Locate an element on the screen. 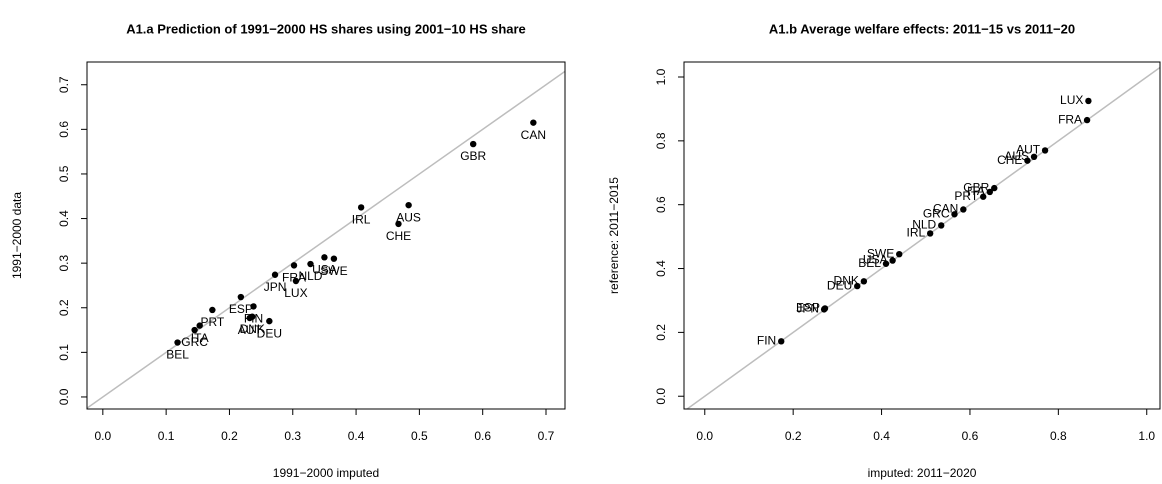  x-tick-label: 0.8 is located at coordinates (1058, 436).